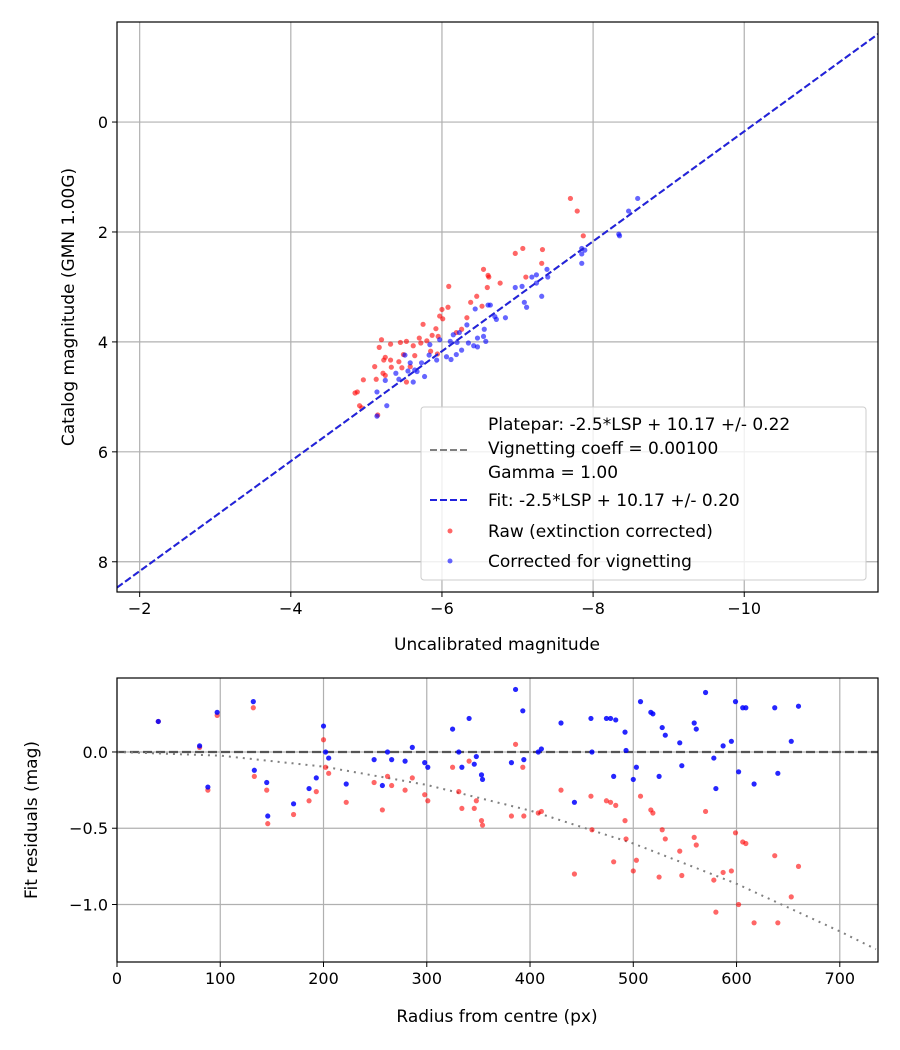 The height and width of the screenshot is (1050, 900). I want to click on legend-box, so click(643, 493).